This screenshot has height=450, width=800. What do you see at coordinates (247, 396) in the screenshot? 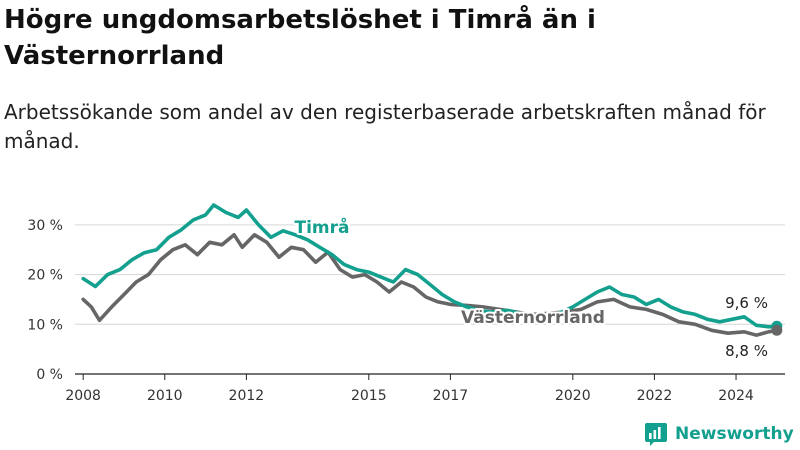
I see `x-tick-label: 2012` at bounding box center [247, 396].